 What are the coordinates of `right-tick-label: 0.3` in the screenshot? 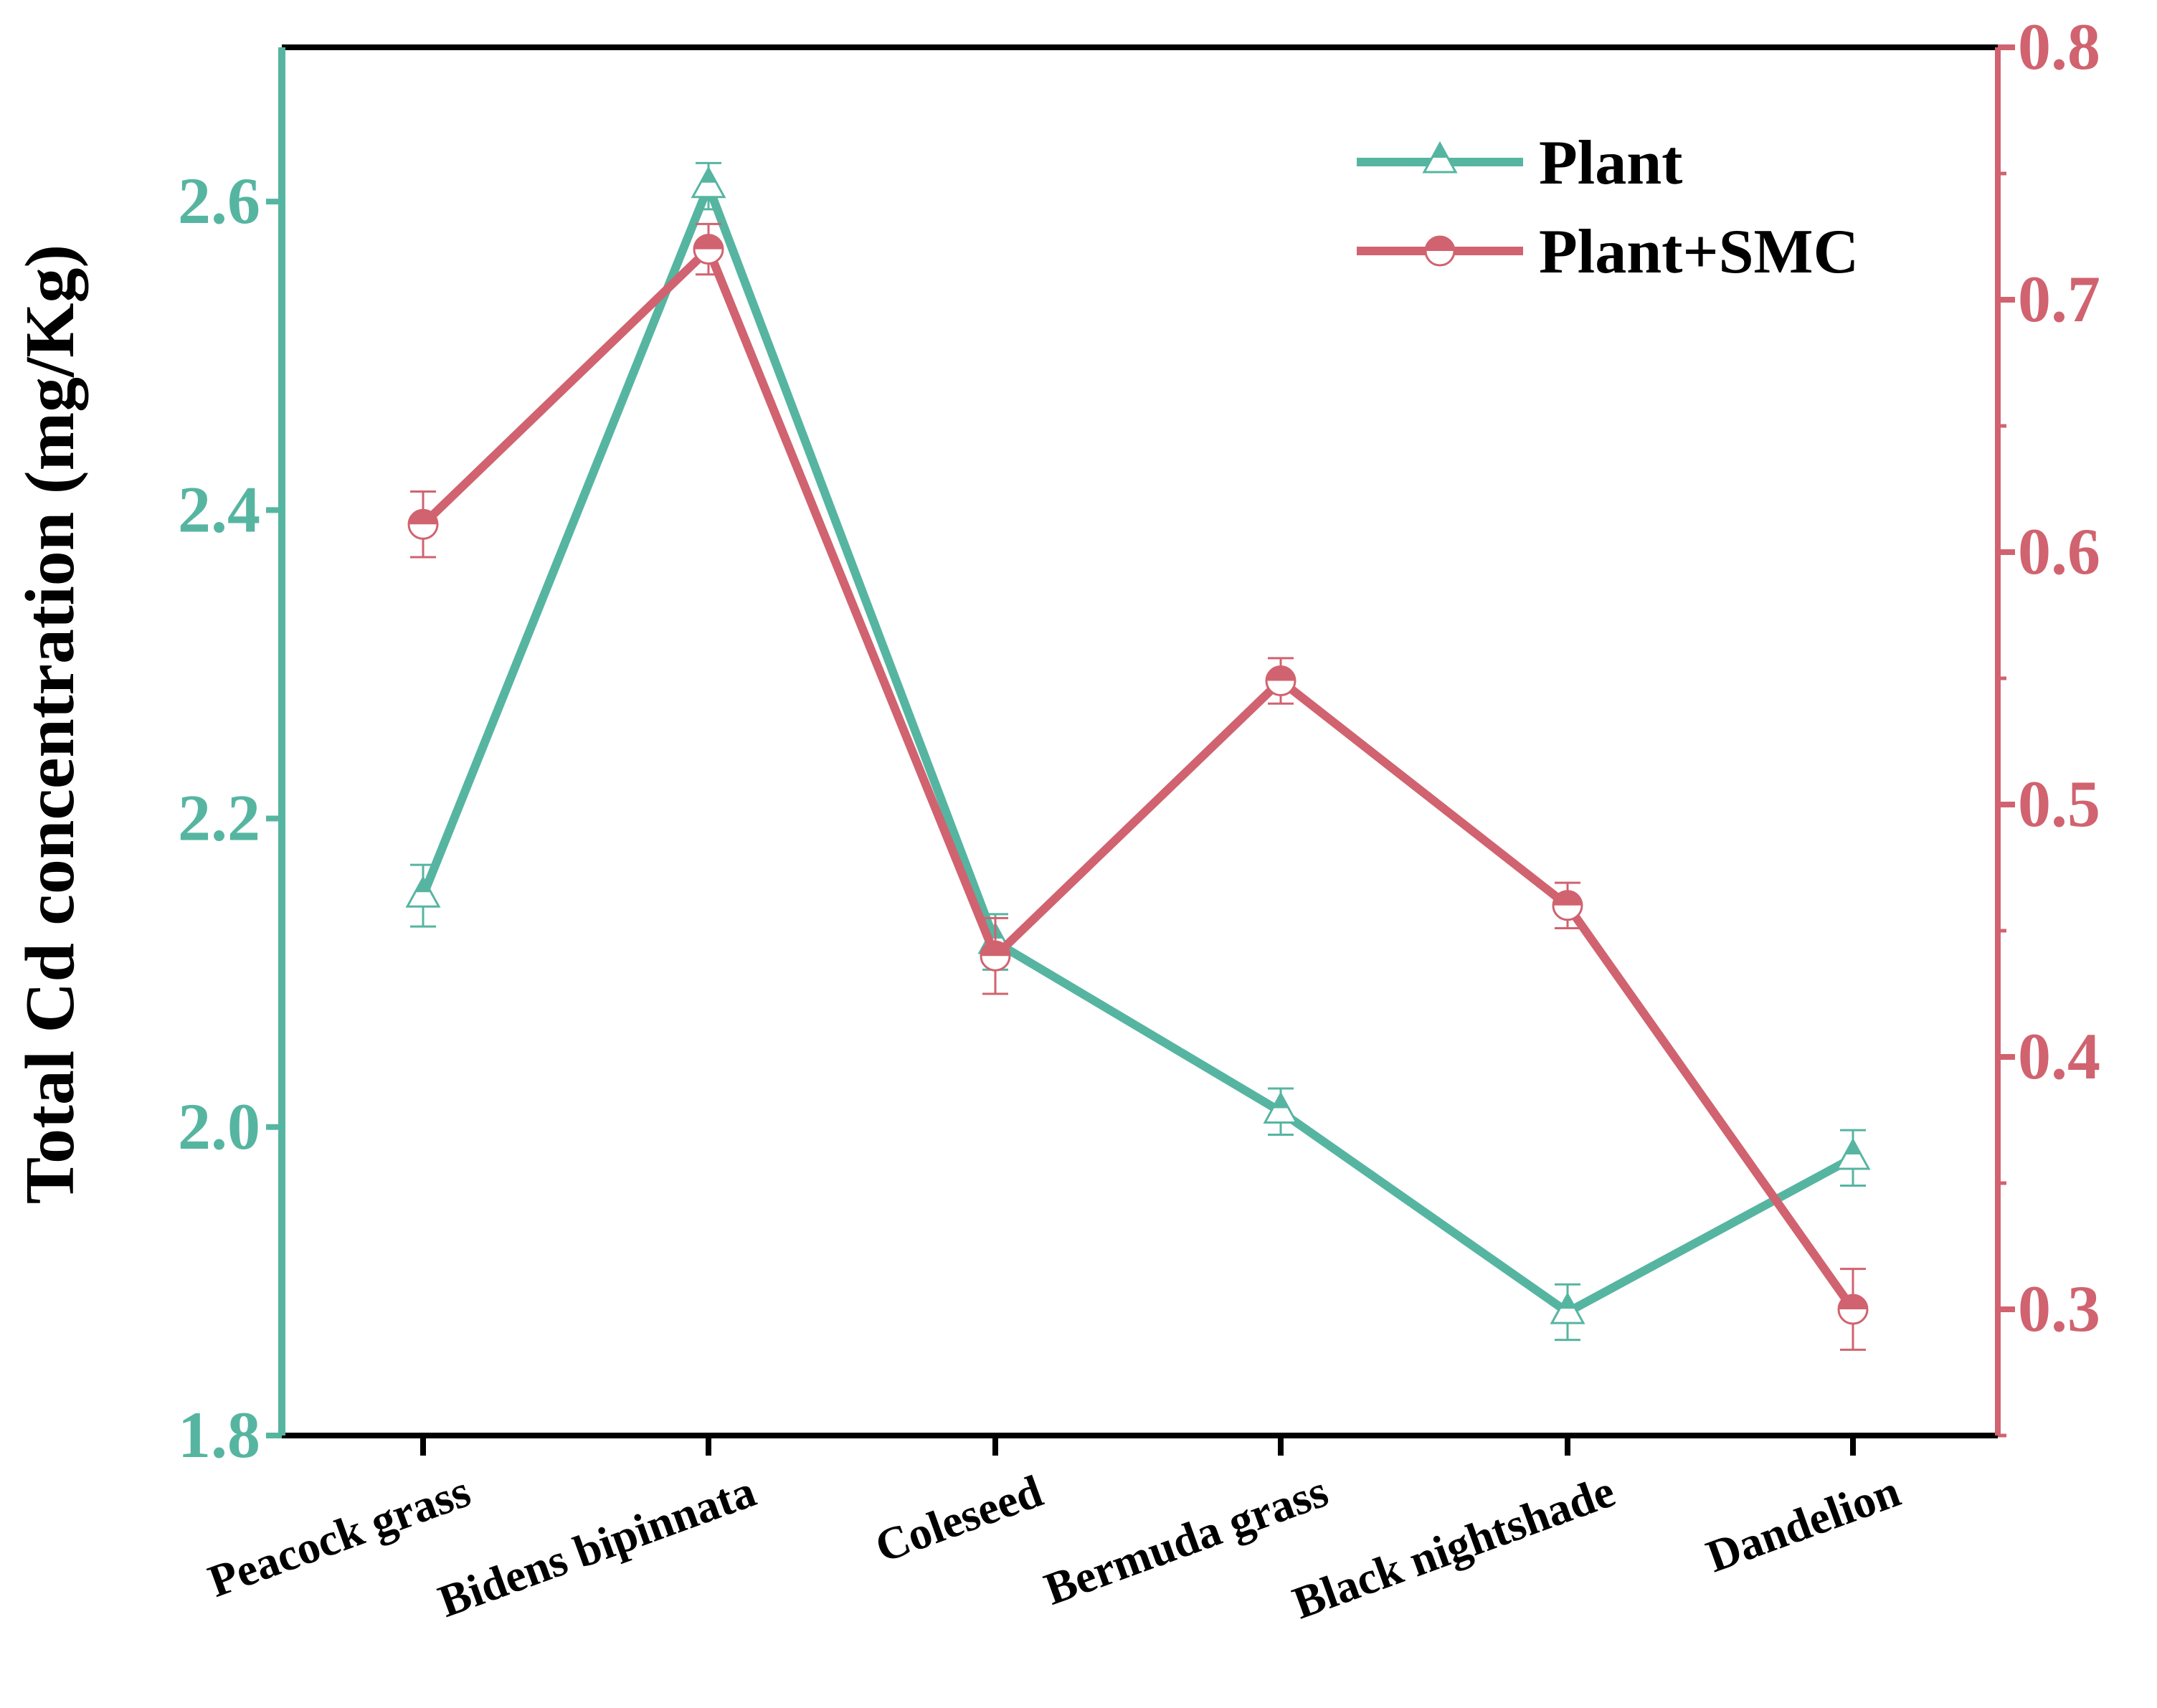 It's located at (2059, 1309).